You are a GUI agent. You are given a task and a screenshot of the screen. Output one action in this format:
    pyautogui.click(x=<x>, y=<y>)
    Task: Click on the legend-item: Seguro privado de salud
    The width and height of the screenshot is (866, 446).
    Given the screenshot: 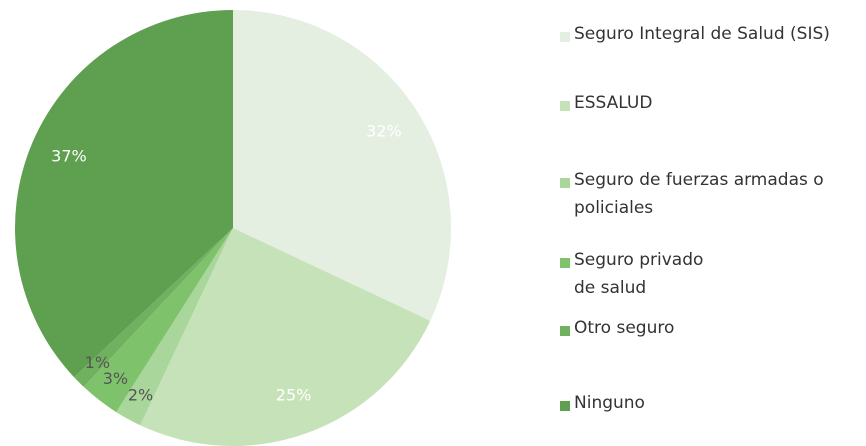 What is the action you would take?
    pyautogui.click(x=631, y=276)
    